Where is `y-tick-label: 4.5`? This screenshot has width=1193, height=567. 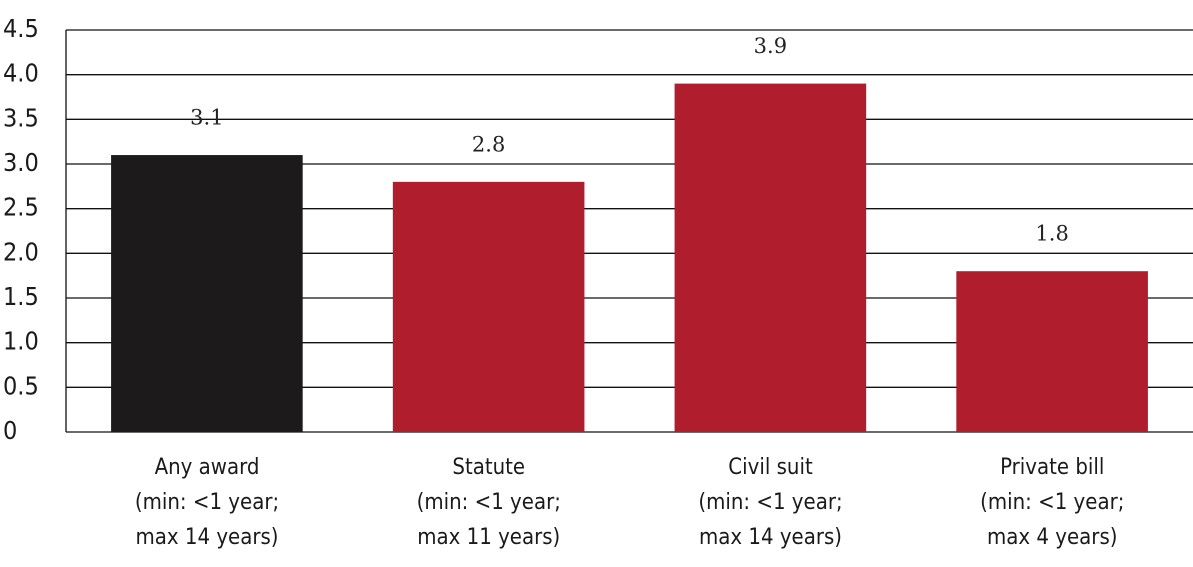
y-tick-label: 4.5 is located at coordinates (21, 28).